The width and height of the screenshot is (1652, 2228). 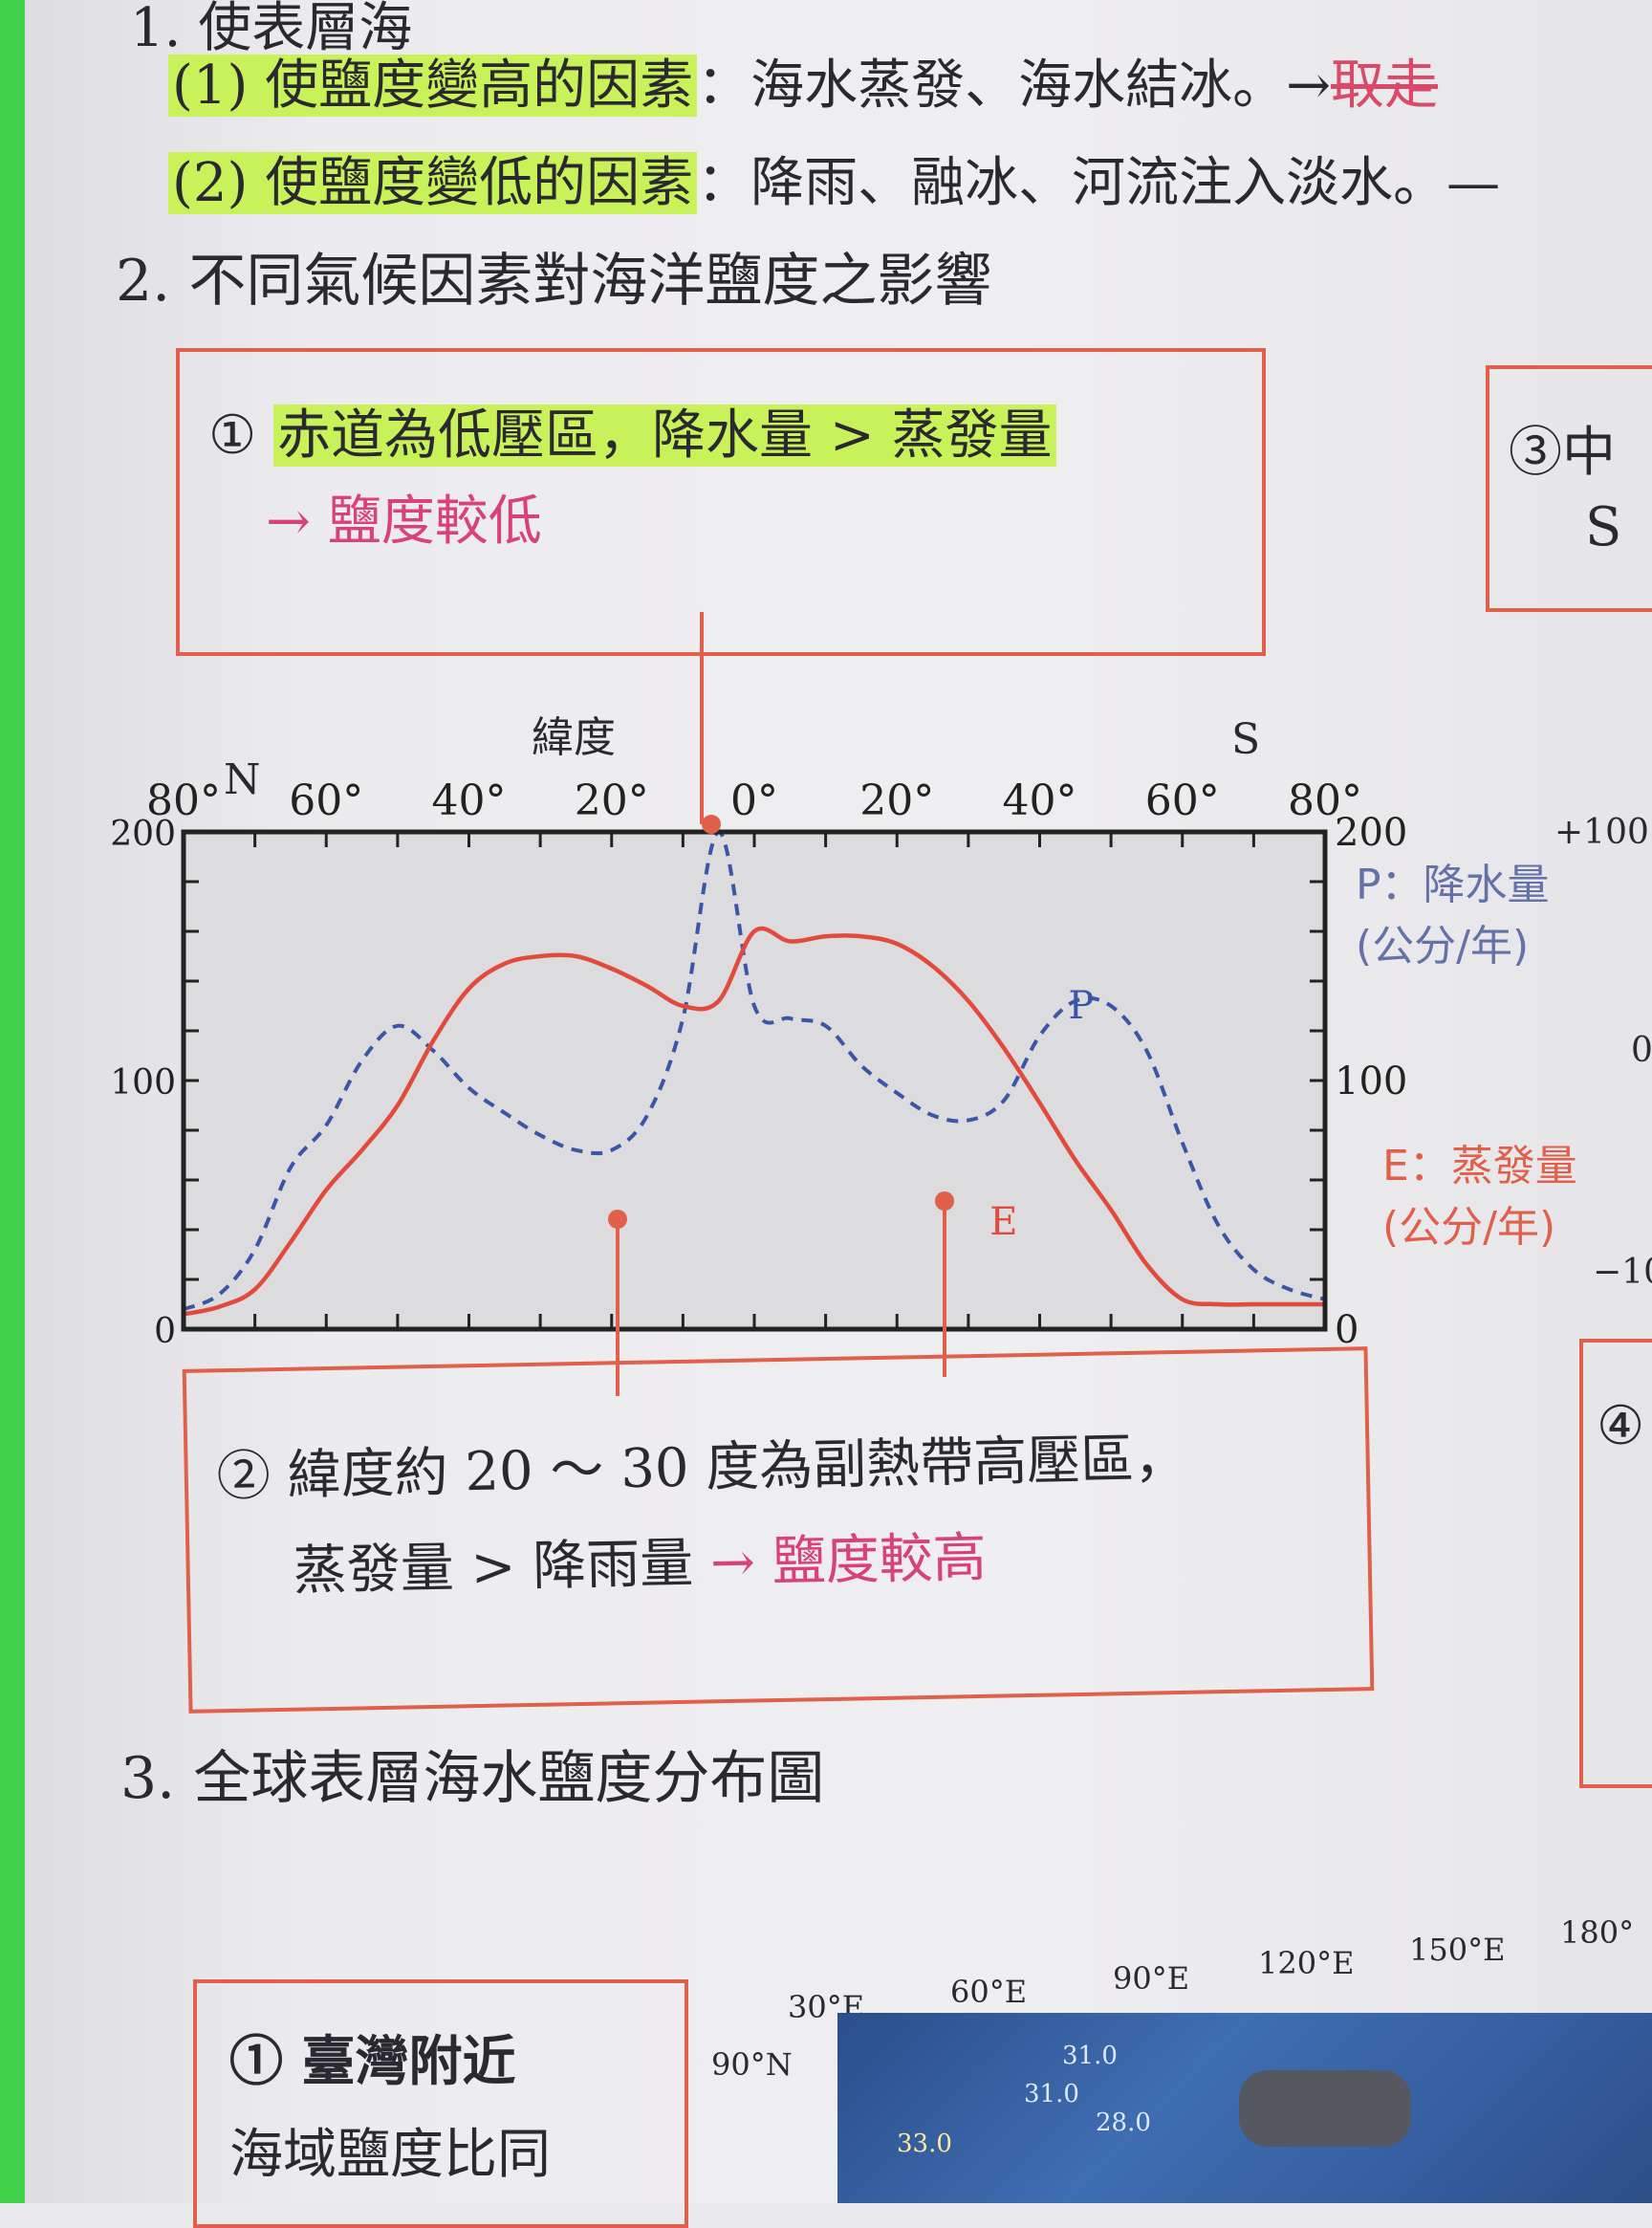 I want to click on box3-text: 中, so click(x=1589, y=453).